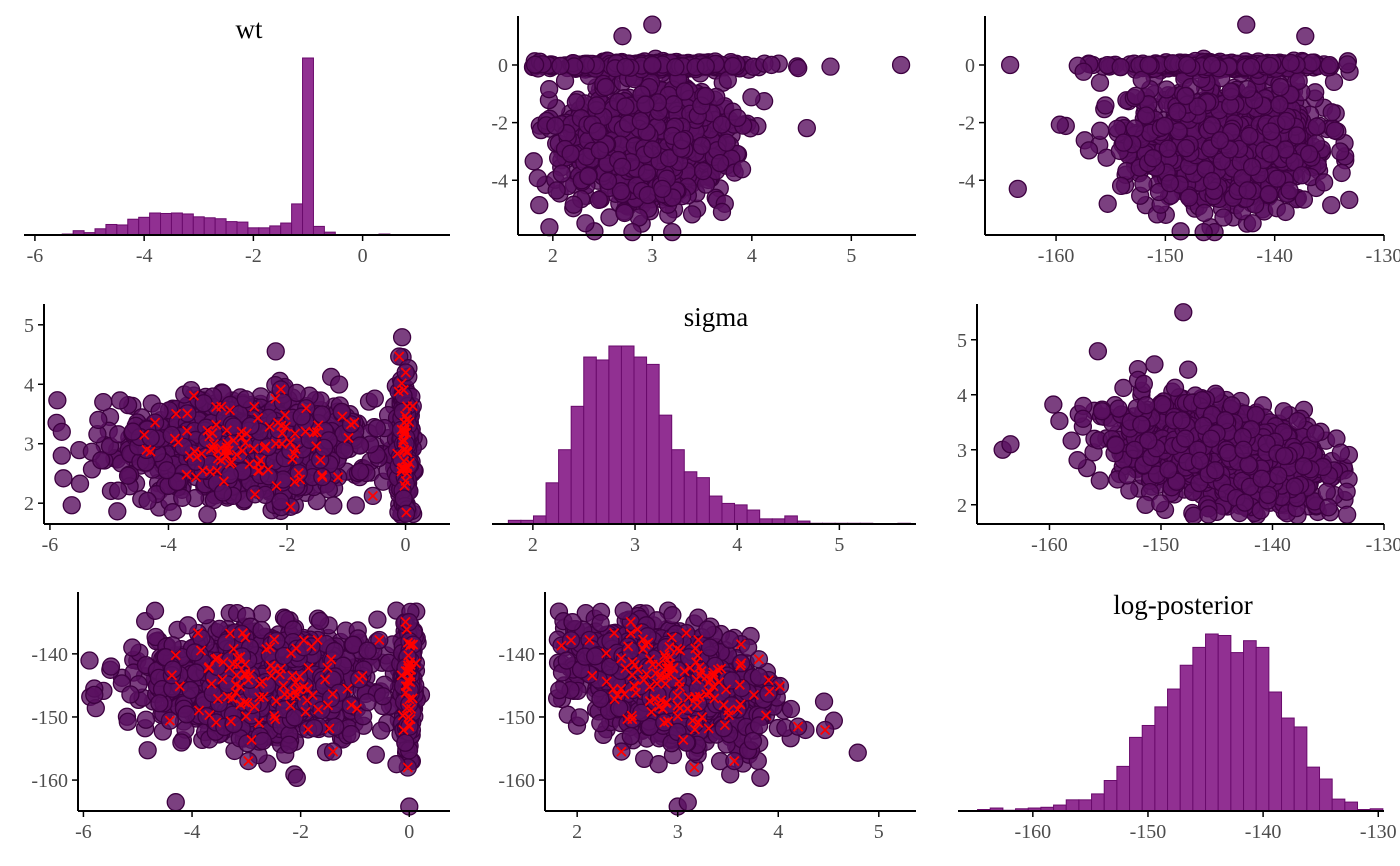  Describe the element at coordinates (966, 181) in the screenshot. I see `y-tick-label: -4` at that location.